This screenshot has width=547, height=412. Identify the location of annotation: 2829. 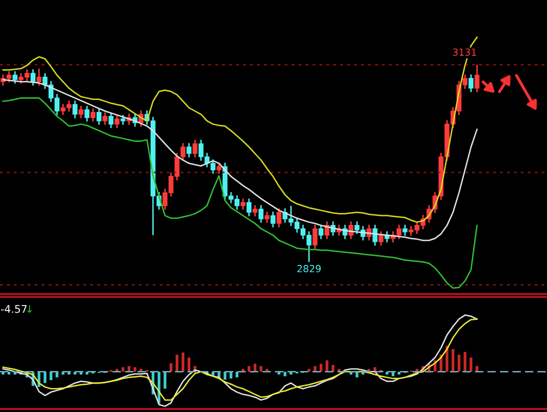
(309, 268).